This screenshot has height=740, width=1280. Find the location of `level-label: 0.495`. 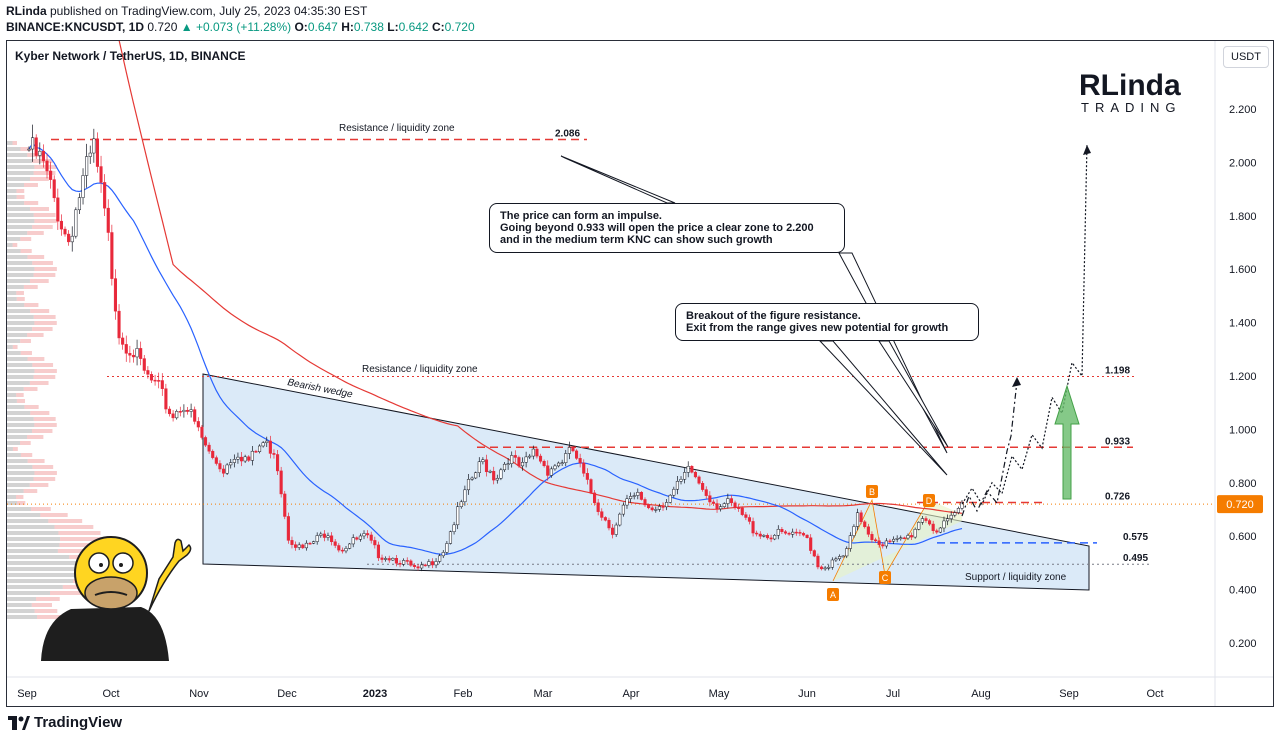

level-label: 0.495 is located at coordinates (1135, 558).